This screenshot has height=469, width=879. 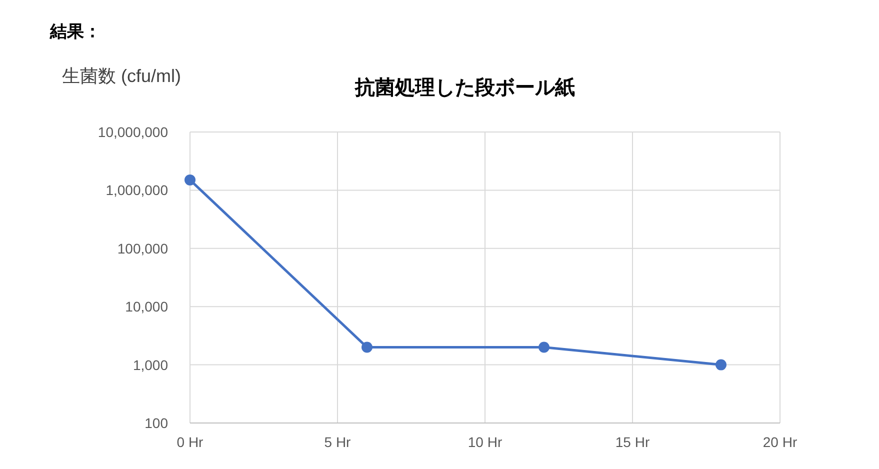 I want to click on y-tick-label: 100,000, so click(x=142, y=248).